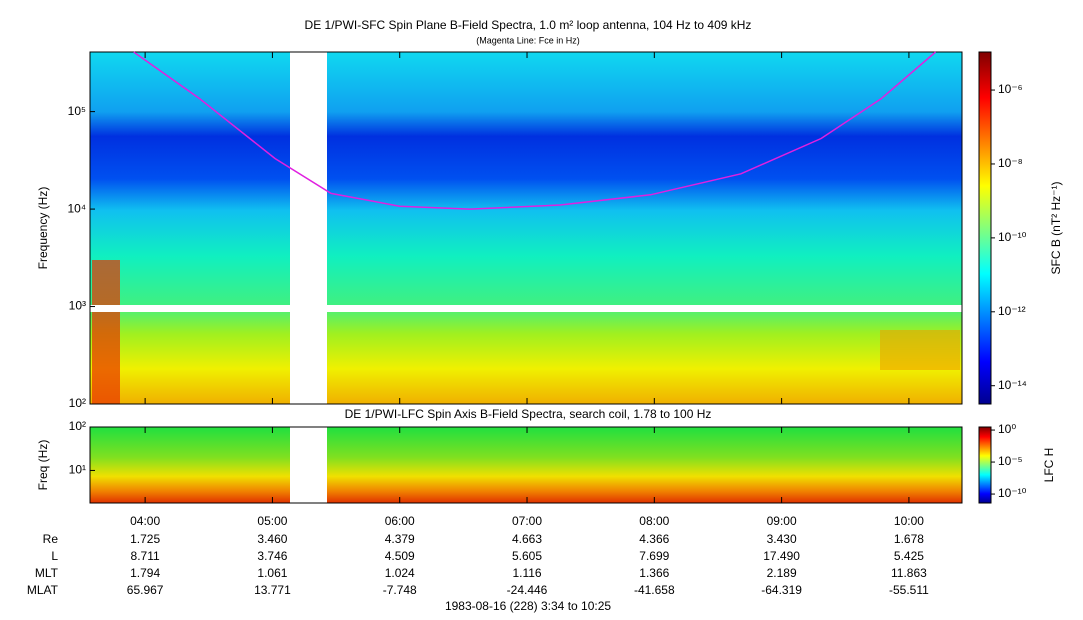 The image size is (1083, 620). What do you see at coordinates (47, 573) in the screenshot?
I see `ephemeris-label: MLT` at bounding box center [47, 573].